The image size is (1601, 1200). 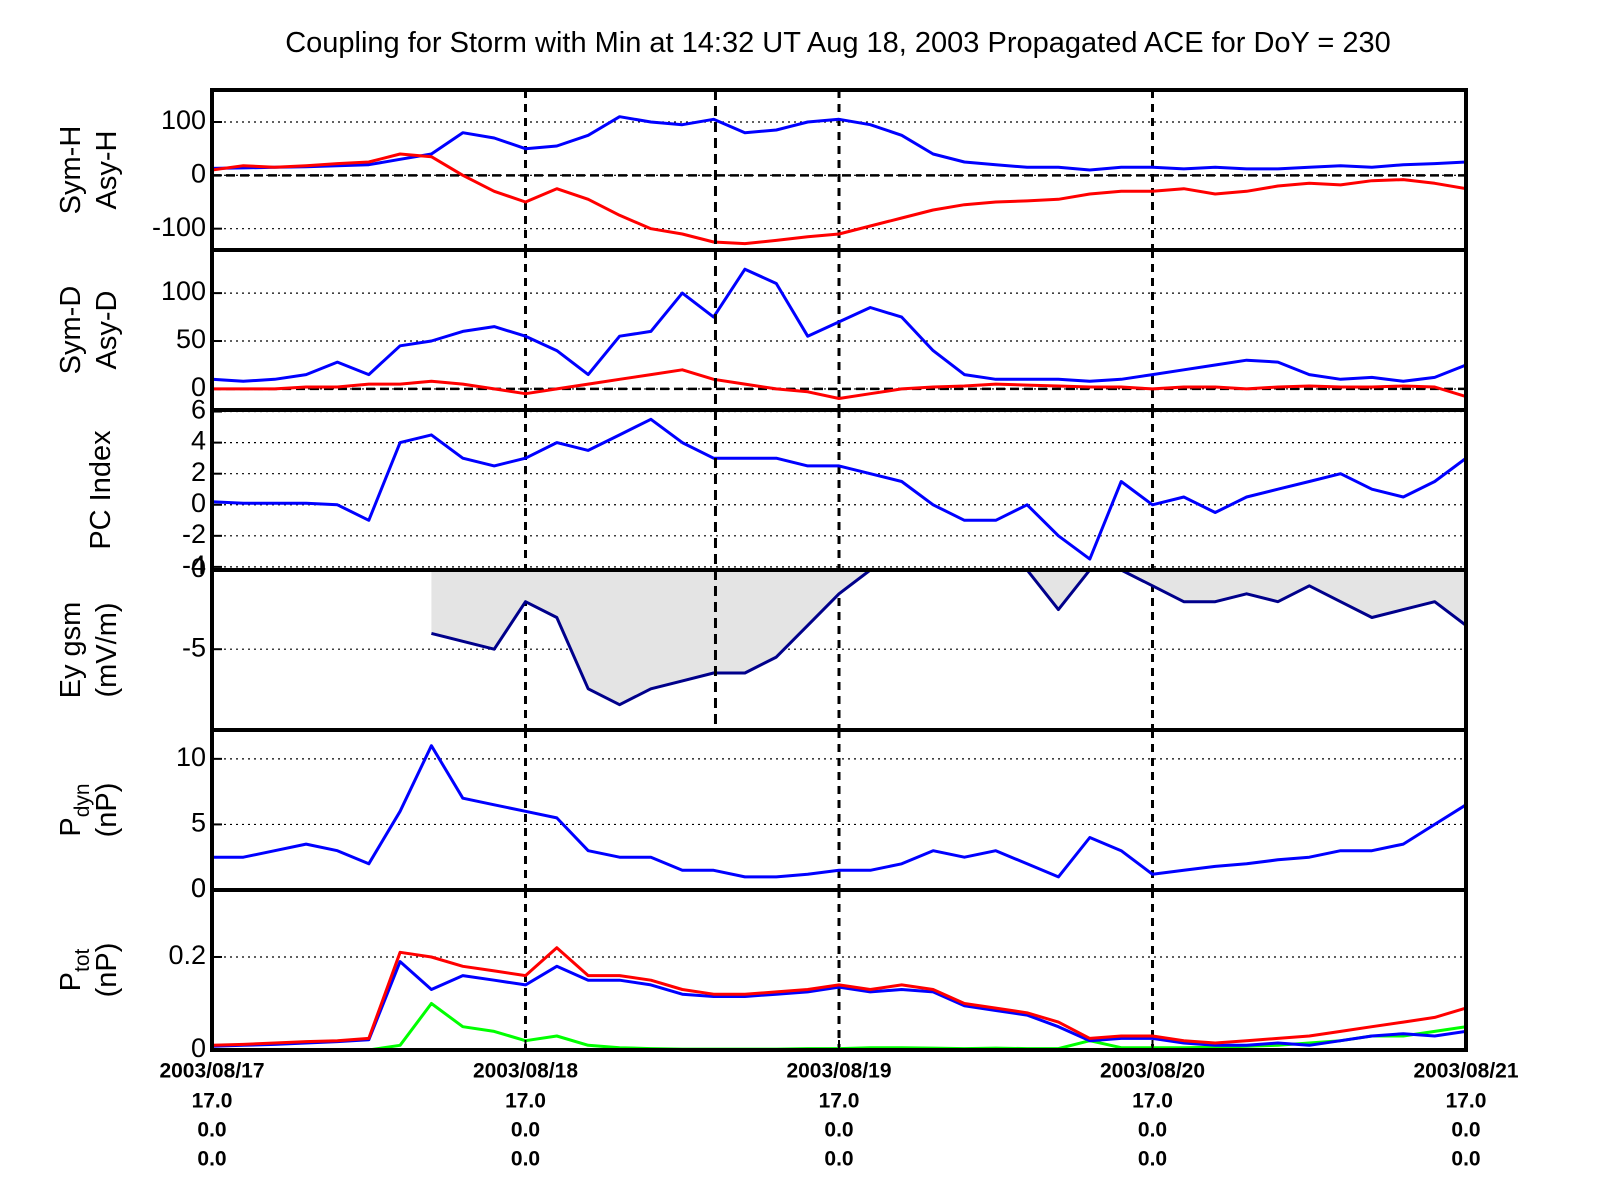 I want to click on y-axis-label: (mV/m), so click(x=107, y=649).